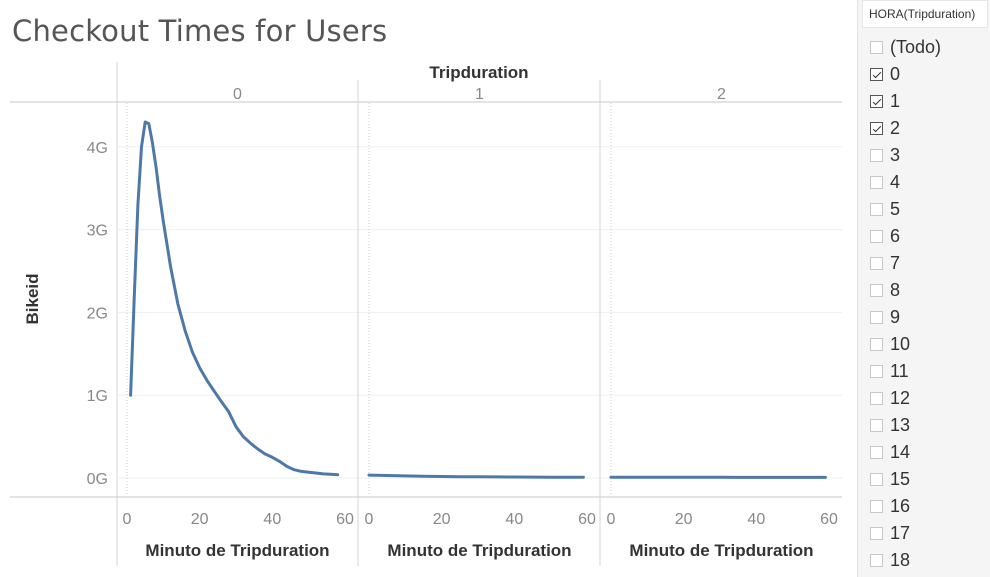 The image size is (990, 577). I want to click on filter-list: (Todo) 0 1 2 3 4 5 6 7 8 9 10 11 12 13 14 15 16 17 18, so click(905, 304).